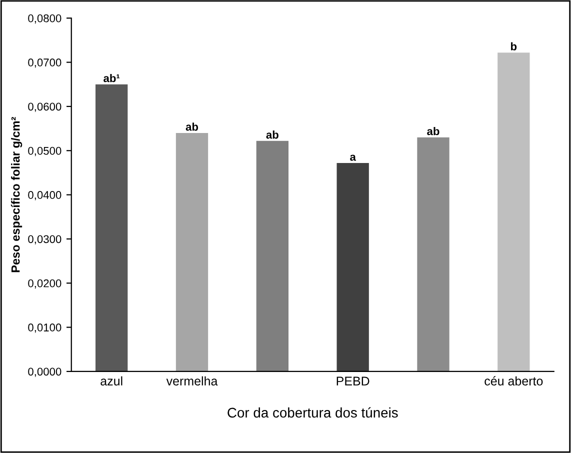 The image size is (571, 453). What do you see at coordinates (45, 328) in the screenshot?
I see `y-tick-label: 0,0100` at bounding box center [45, 328].